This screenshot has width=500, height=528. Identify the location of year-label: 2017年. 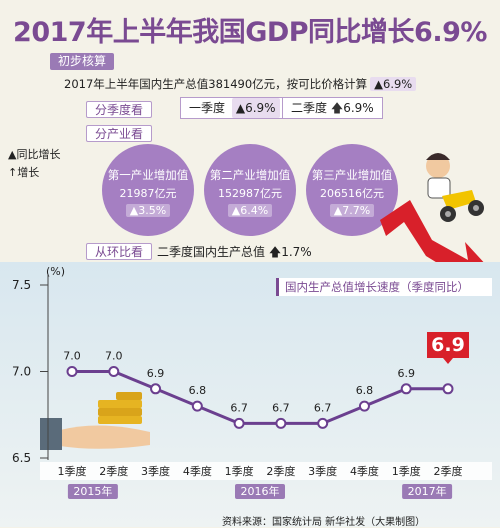
(427, 491).